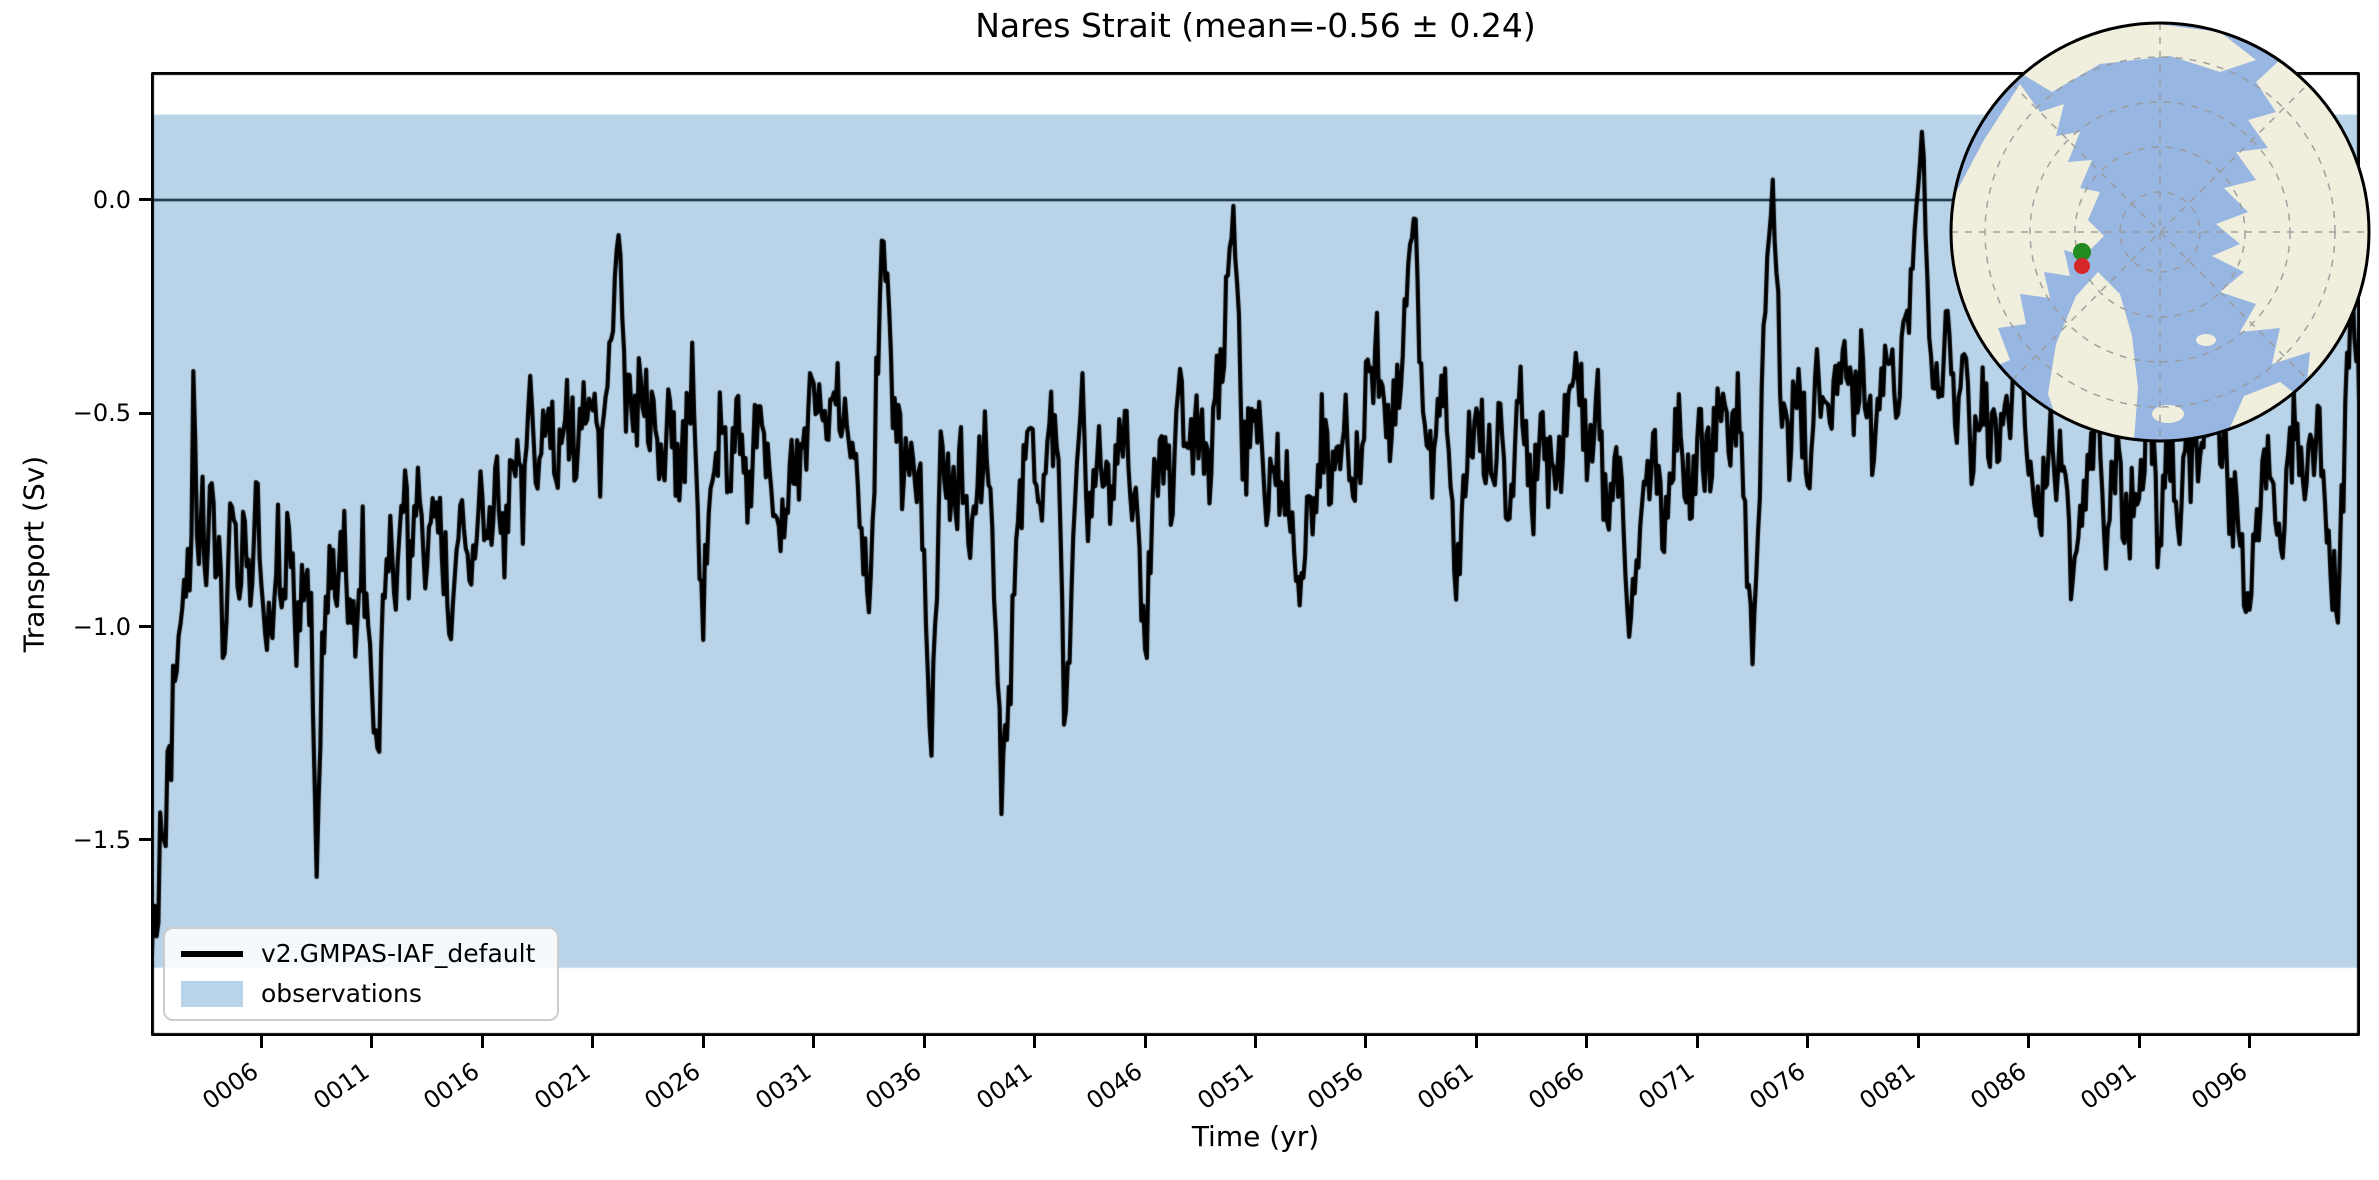 This screenshot has width=2379, height=1180. I want to click on x-axis-label: Time (yr), so click(1255, 1136).